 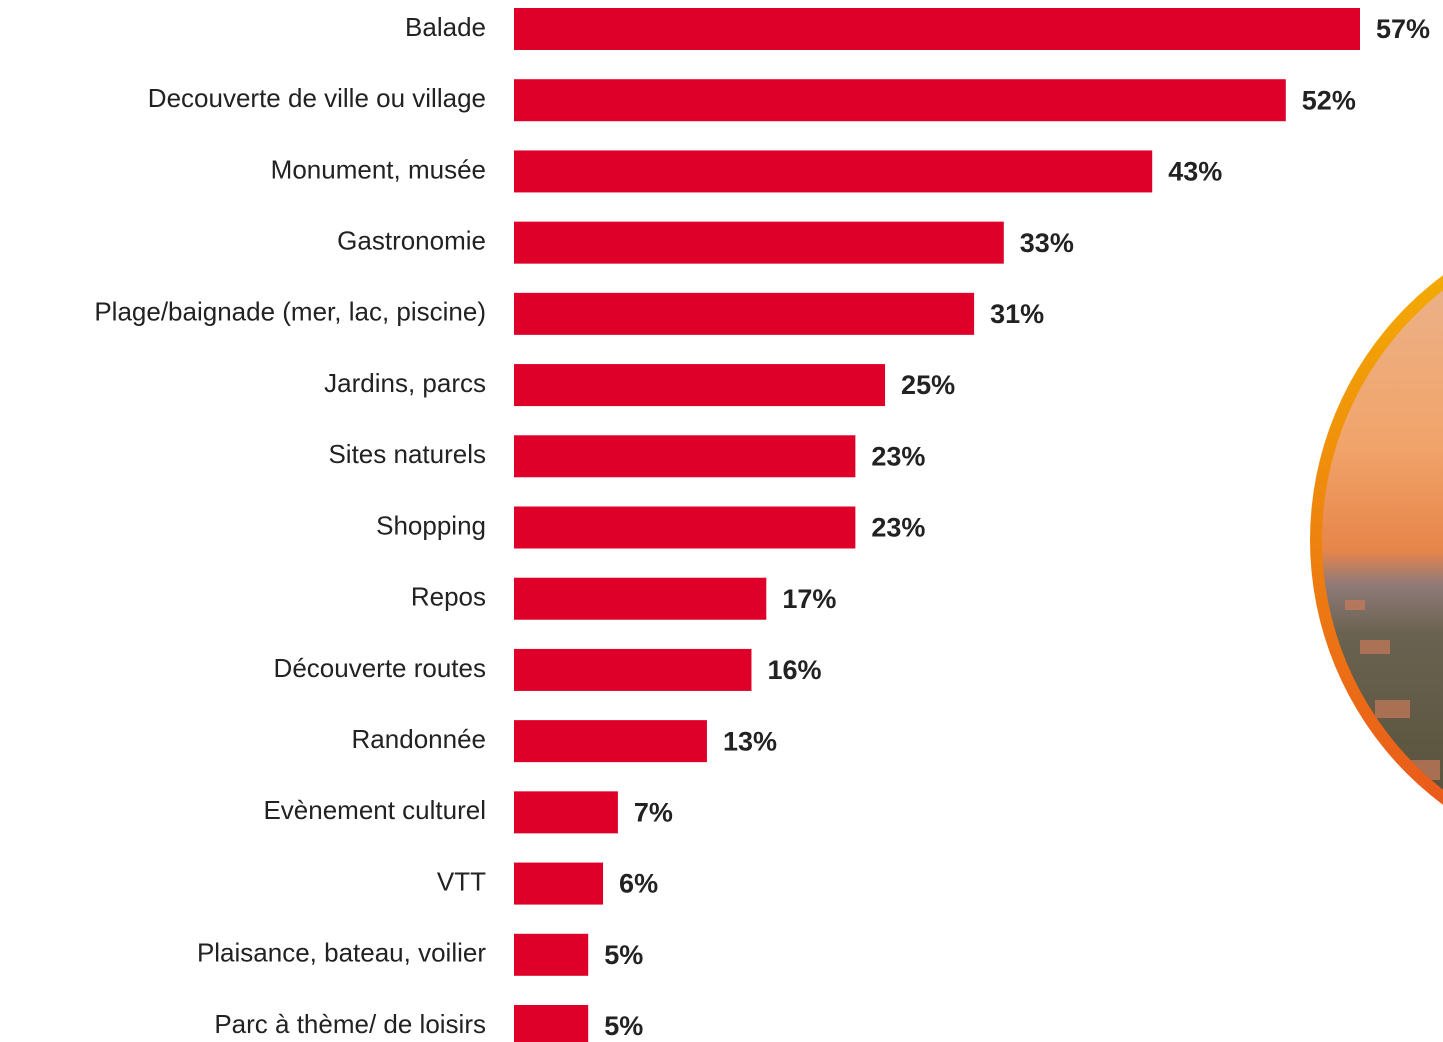 What do you see at coordinates (448, 597) in the screenshot?
I see `category-label: Repos` at bounding box center [448, 597].